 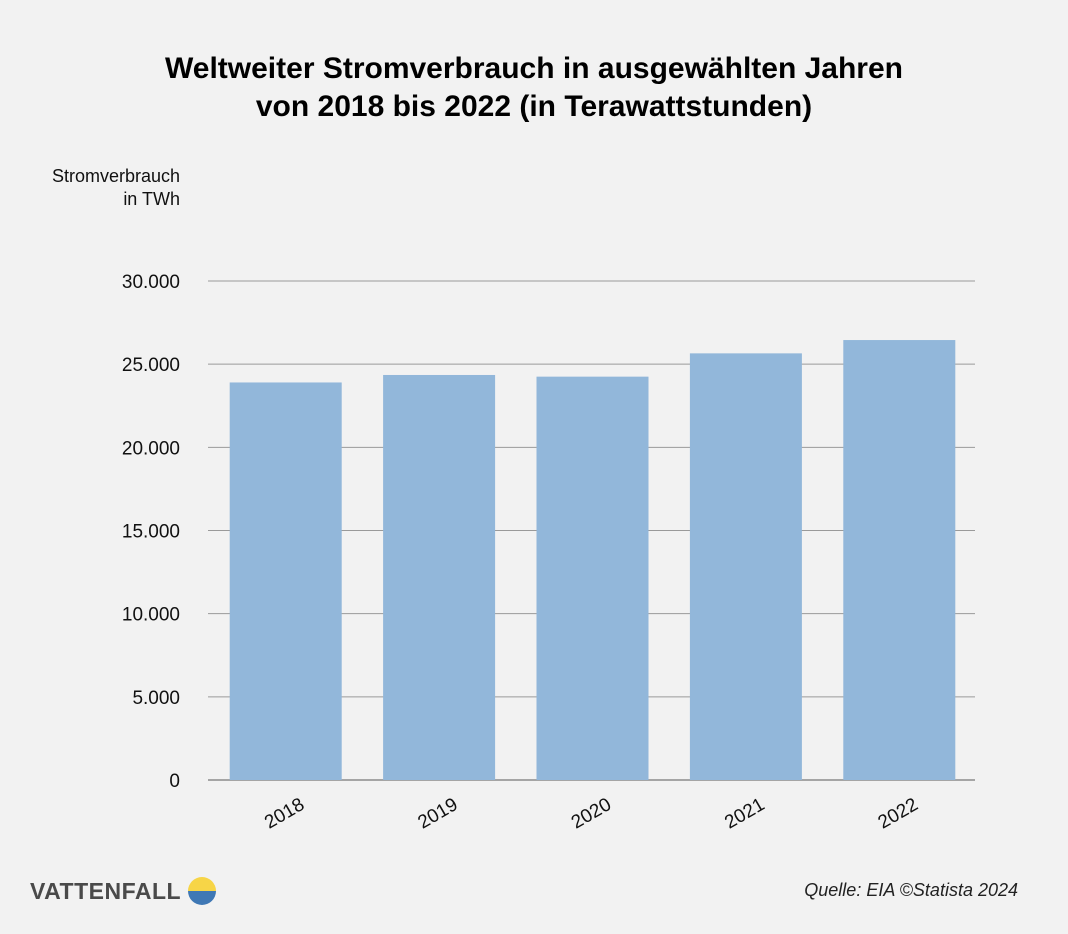 I want to click on y-axis-label-line-2: in TWh, so click(x=151, y=199).